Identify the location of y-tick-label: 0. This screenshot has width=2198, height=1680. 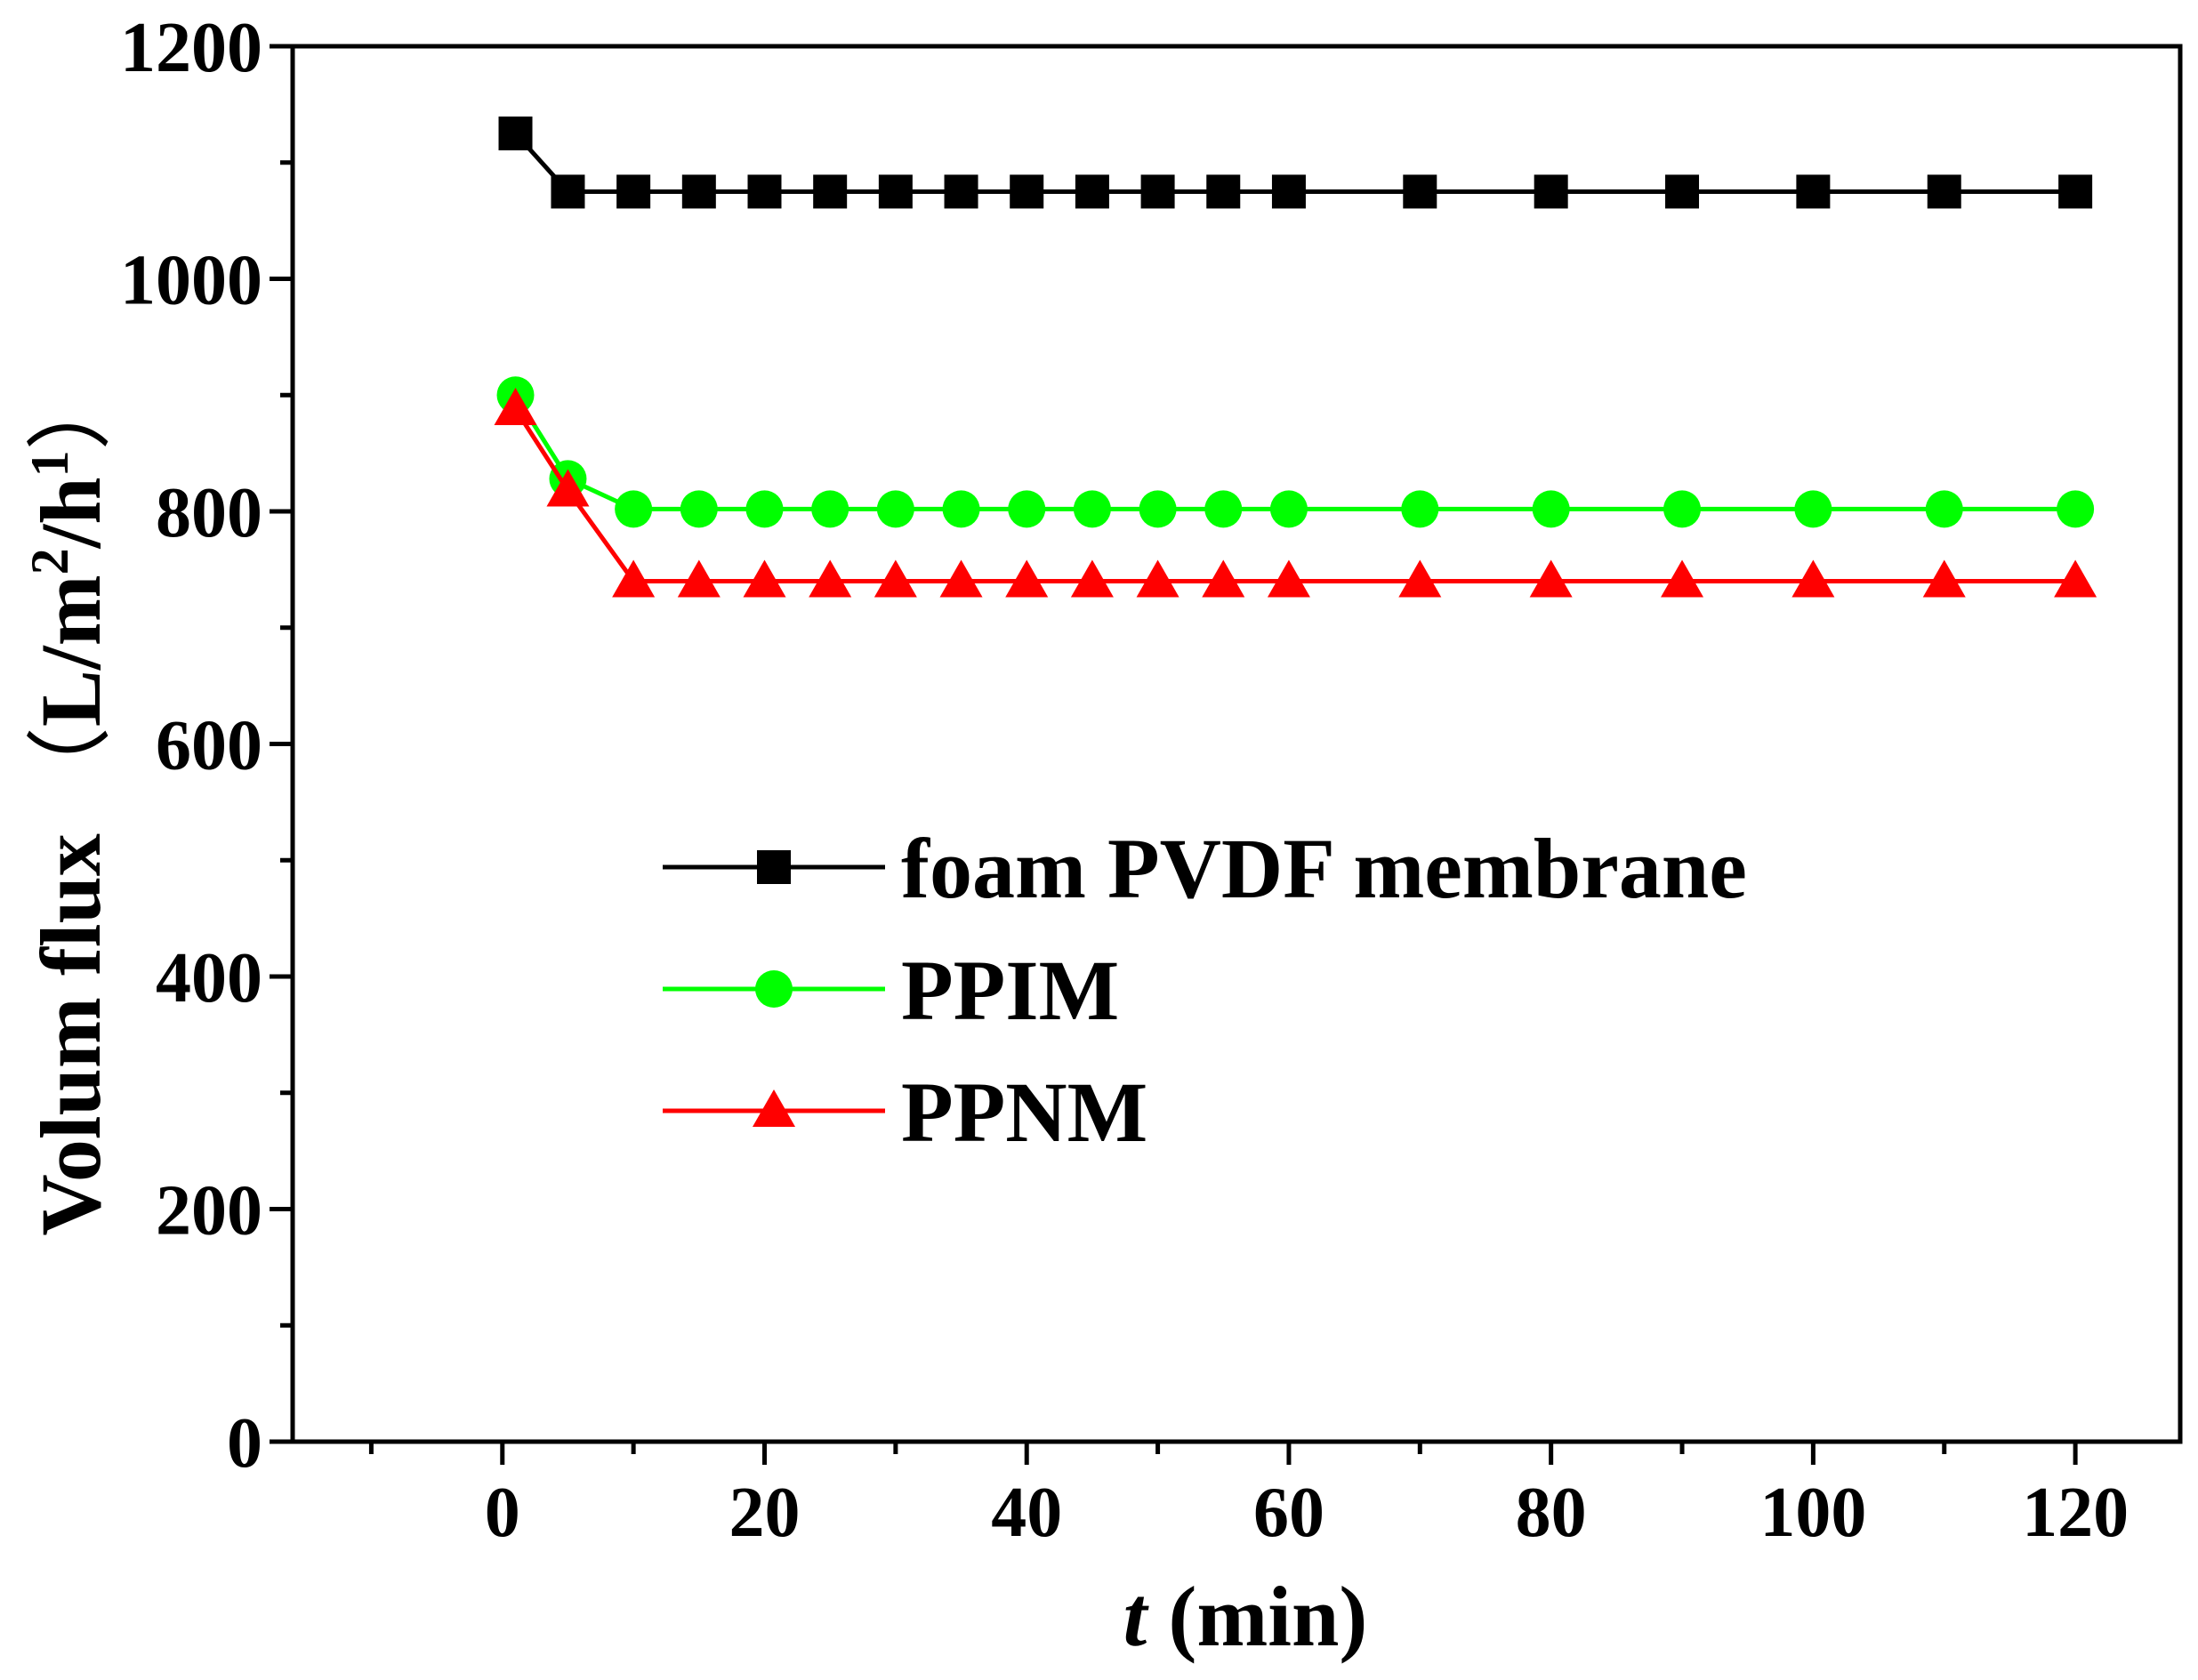
(245, 1443).